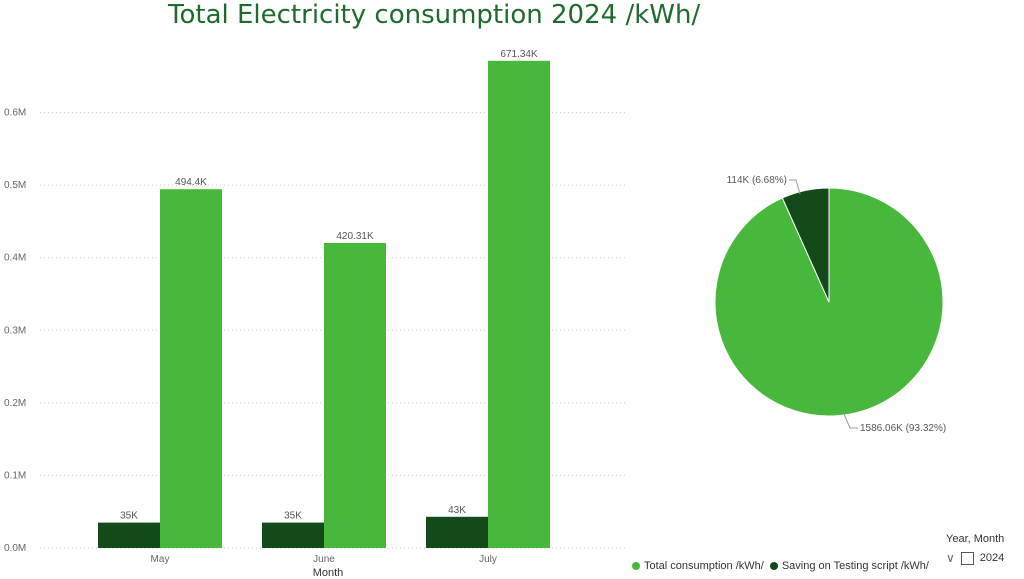  What do you see at coordinates (355, 236) in the screenshot?
I see `data-label: 420.31K` at bounding box center [355, 236].